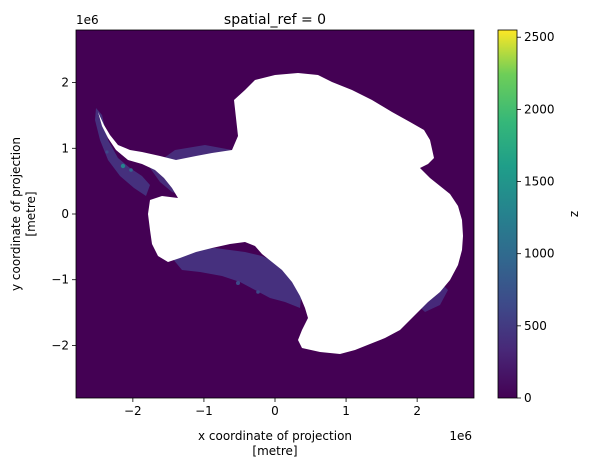 The width and height of the screenshot is (590, 469). What do you see at coordinates (60, 280) in the screenshot?
I see `y-tick-label: −1` at bounding box center [60, 280].